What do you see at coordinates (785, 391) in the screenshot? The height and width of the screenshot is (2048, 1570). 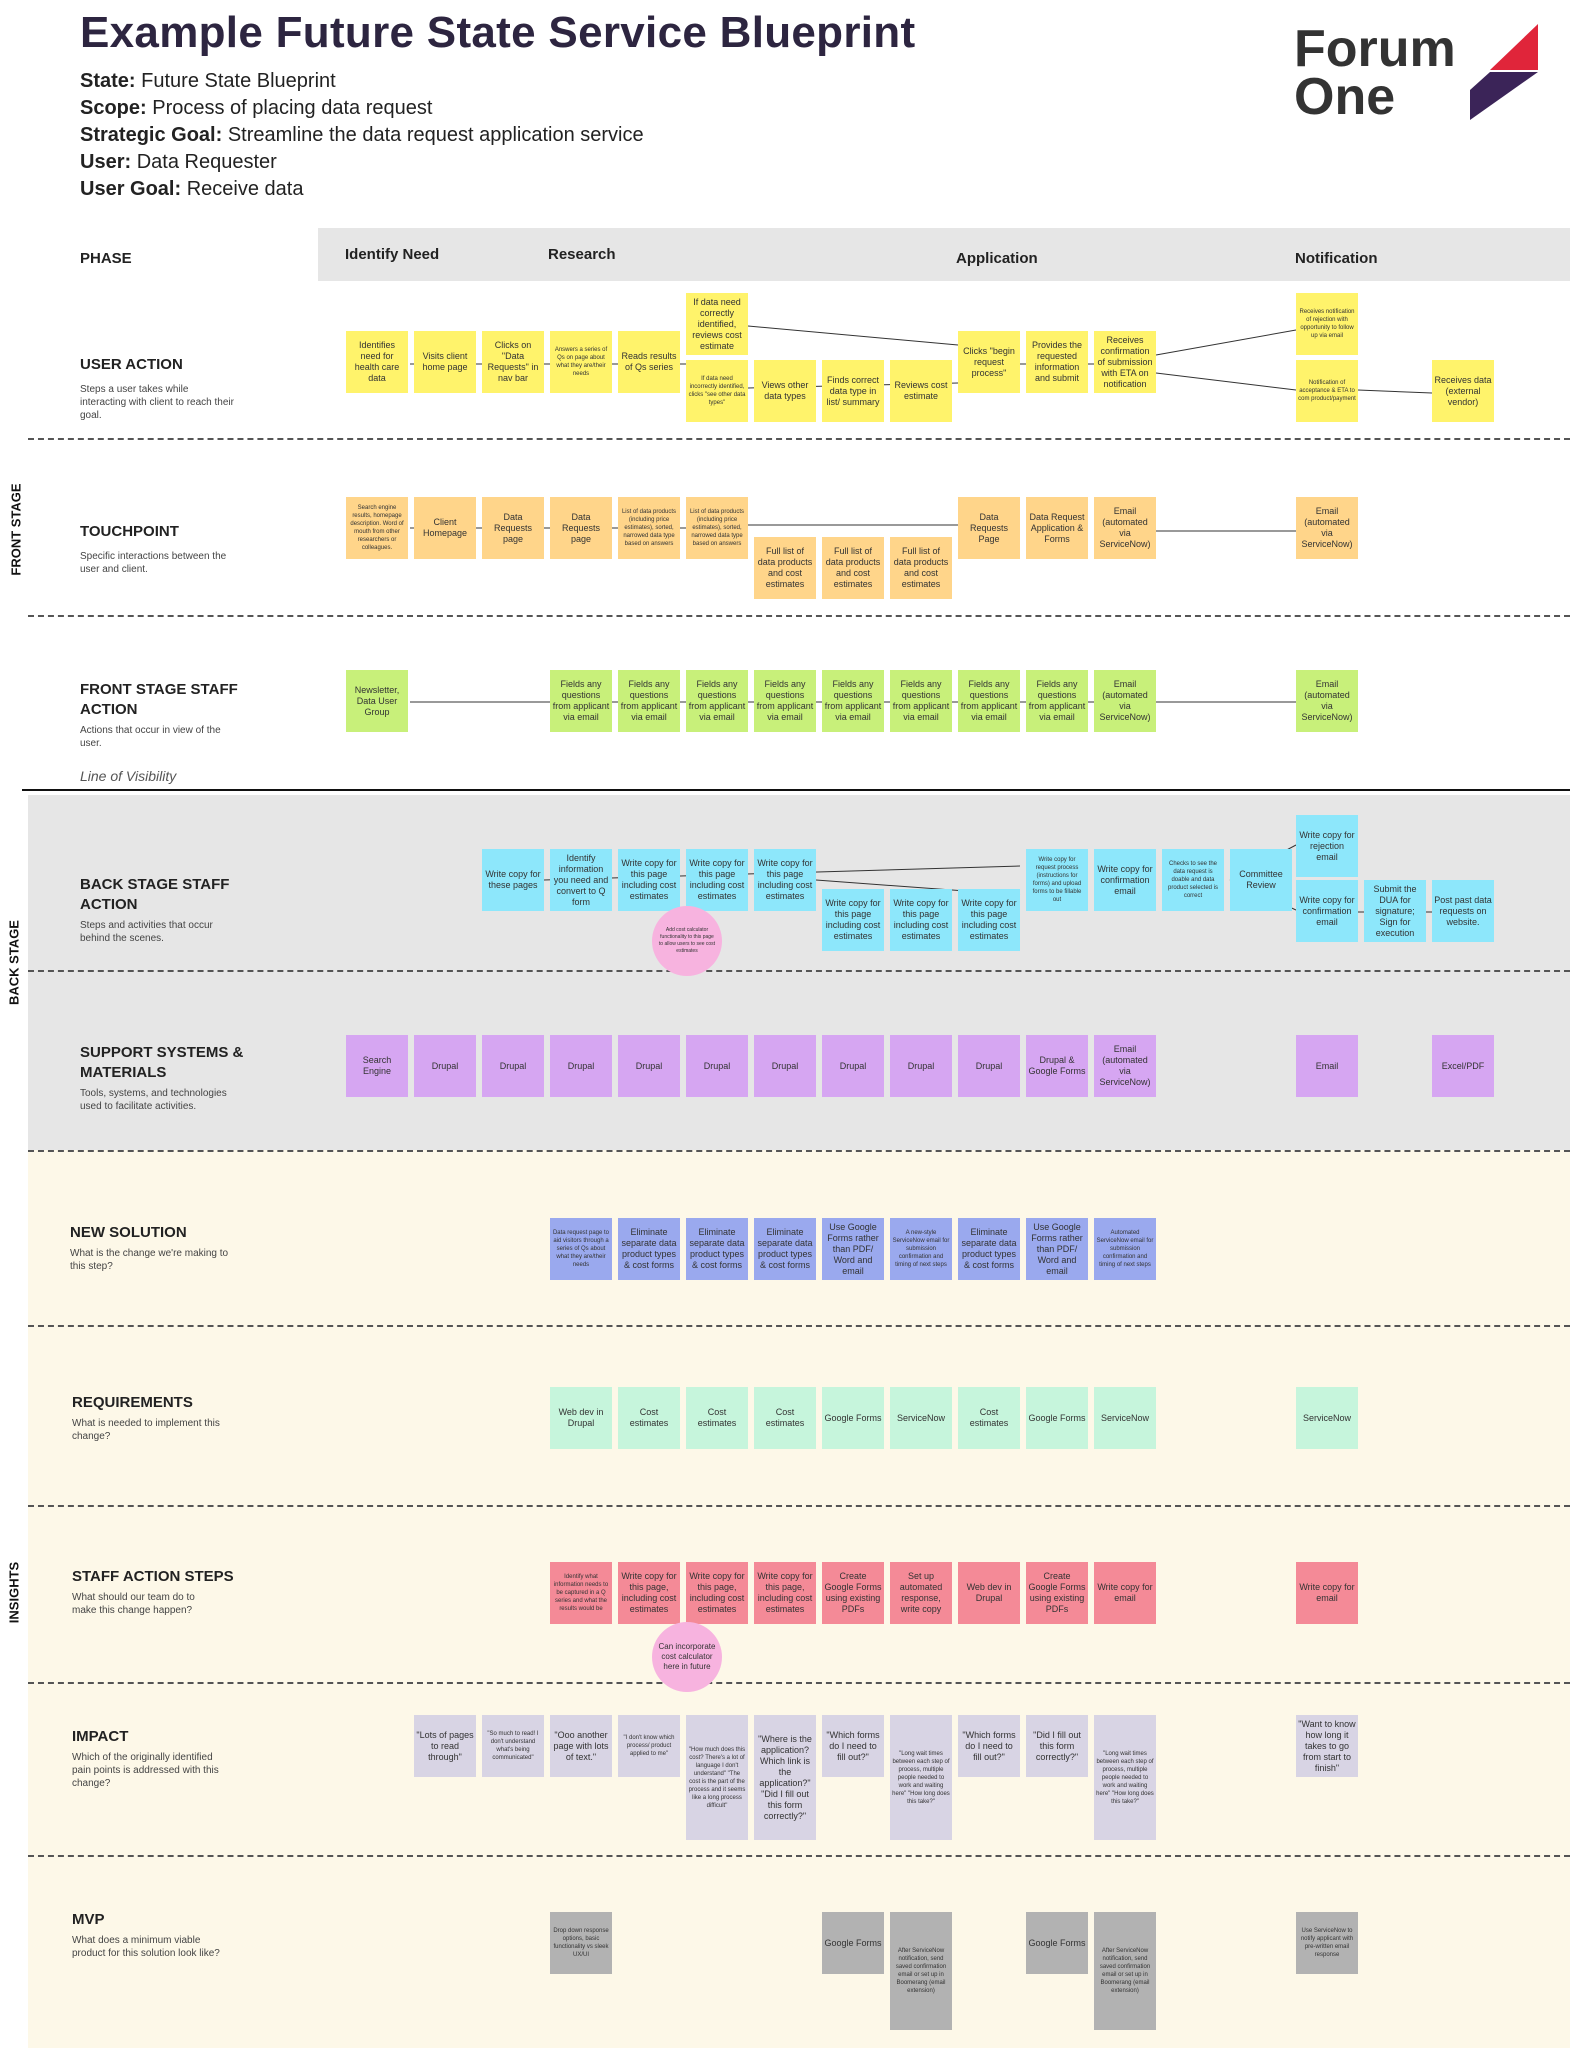 I see `sticky-note: Views other data types` at bounding box center [785, 391].